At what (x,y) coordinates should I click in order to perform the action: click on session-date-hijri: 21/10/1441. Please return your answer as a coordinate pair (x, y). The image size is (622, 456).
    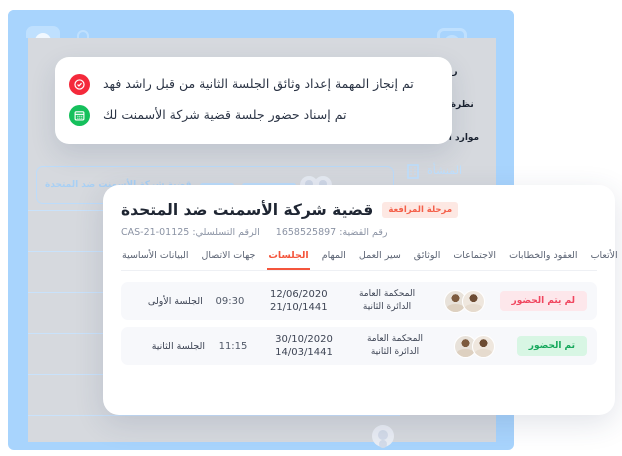
    Looking at the image, I should click on (298, 307).